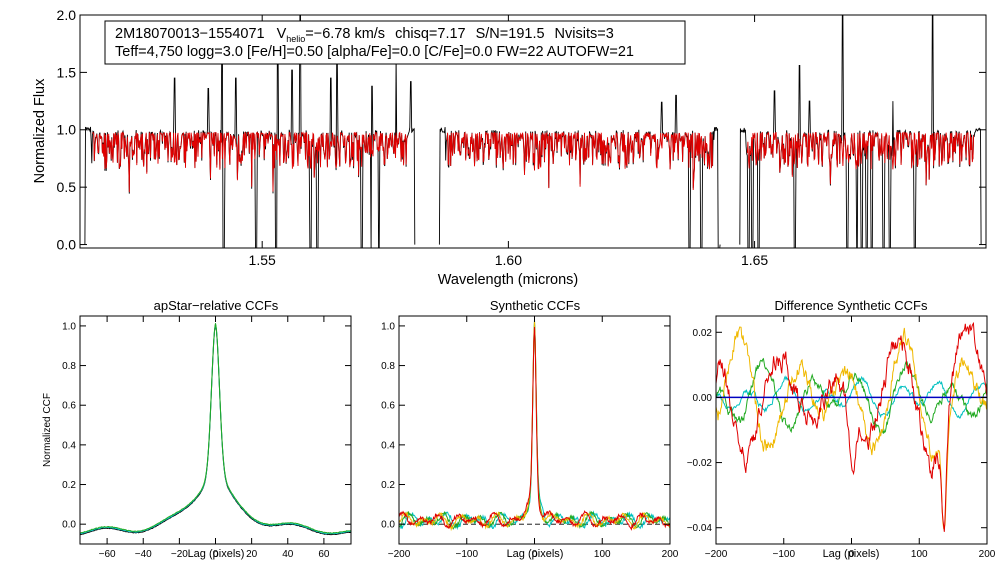  Describe the element at coordinates (703, 398) in the screenshot. I see `y-tick-label: 0.00` at that location.